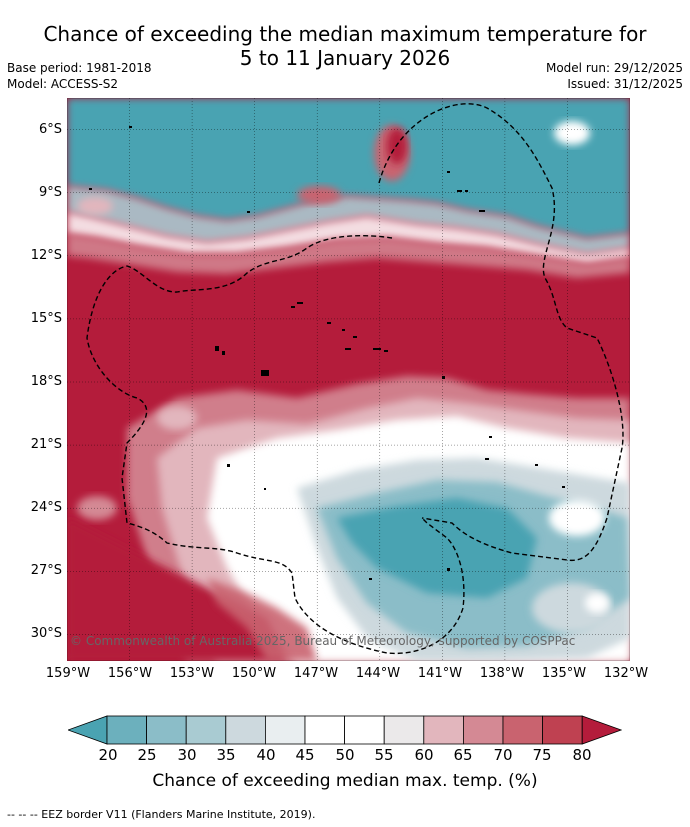  What do you see at coordinates (305, 755) in the screenshot?
I see `colorbar-tick: 45` at bounding box center [305, 755].